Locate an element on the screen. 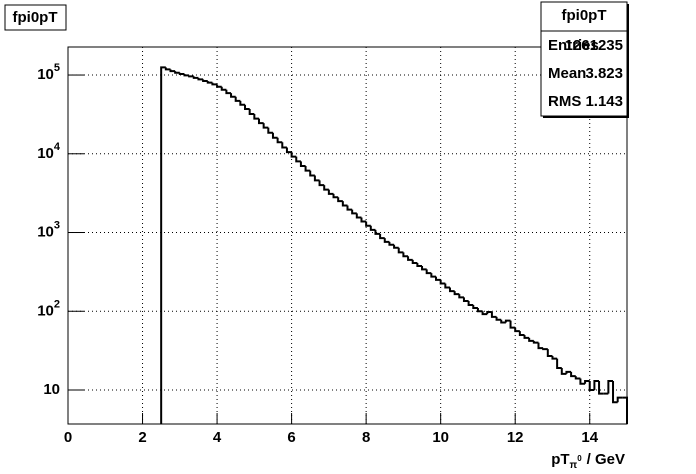 This screenshot has height=474, width=696. stats-label: Entries is located at coordinates (573, 45).